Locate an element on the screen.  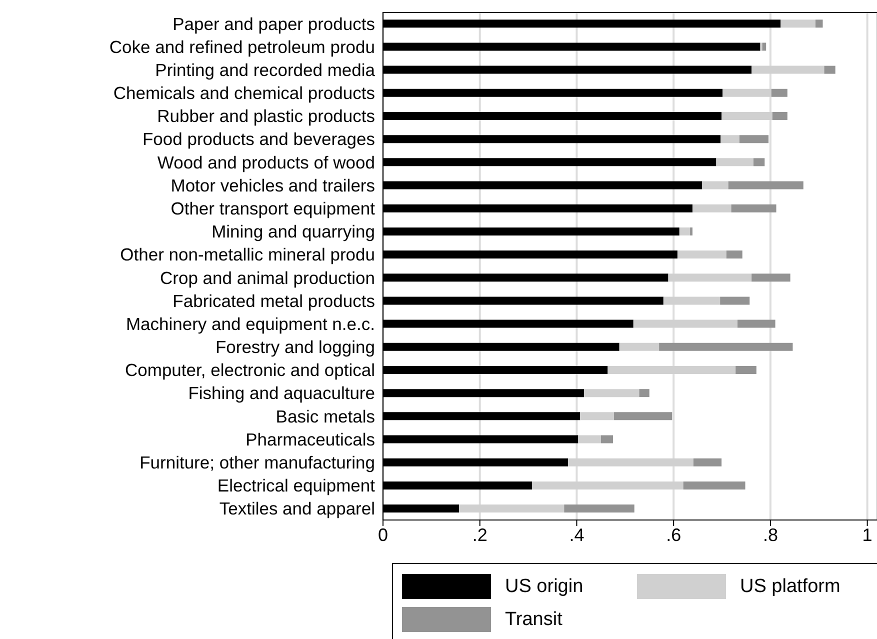
y-tick-label: Other non-metallic mineral produ is located at coordinates (247, 254).